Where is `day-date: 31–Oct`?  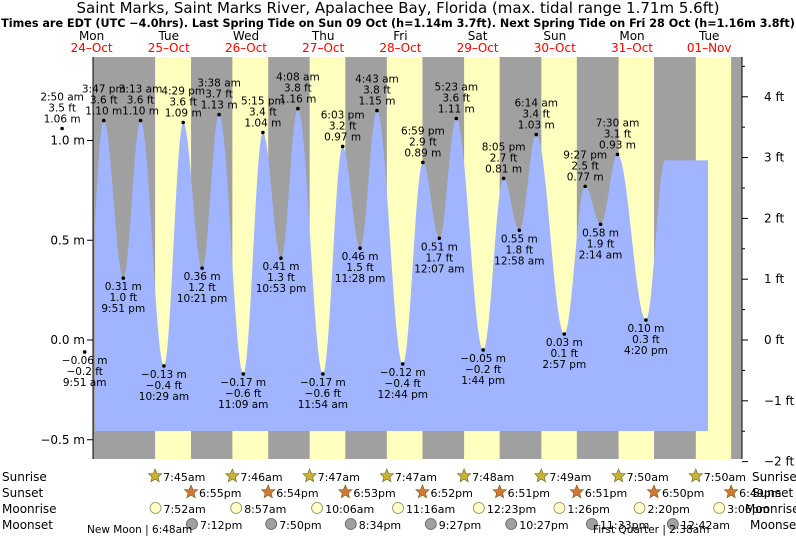 day-date: 31–Oct is located at coordinates (632, 48).